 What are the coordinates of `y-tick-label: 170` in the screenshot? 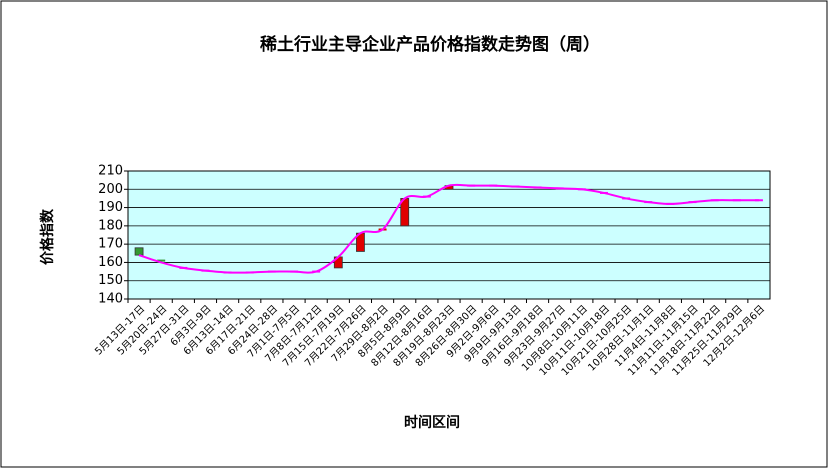 It's located at (110, 244).